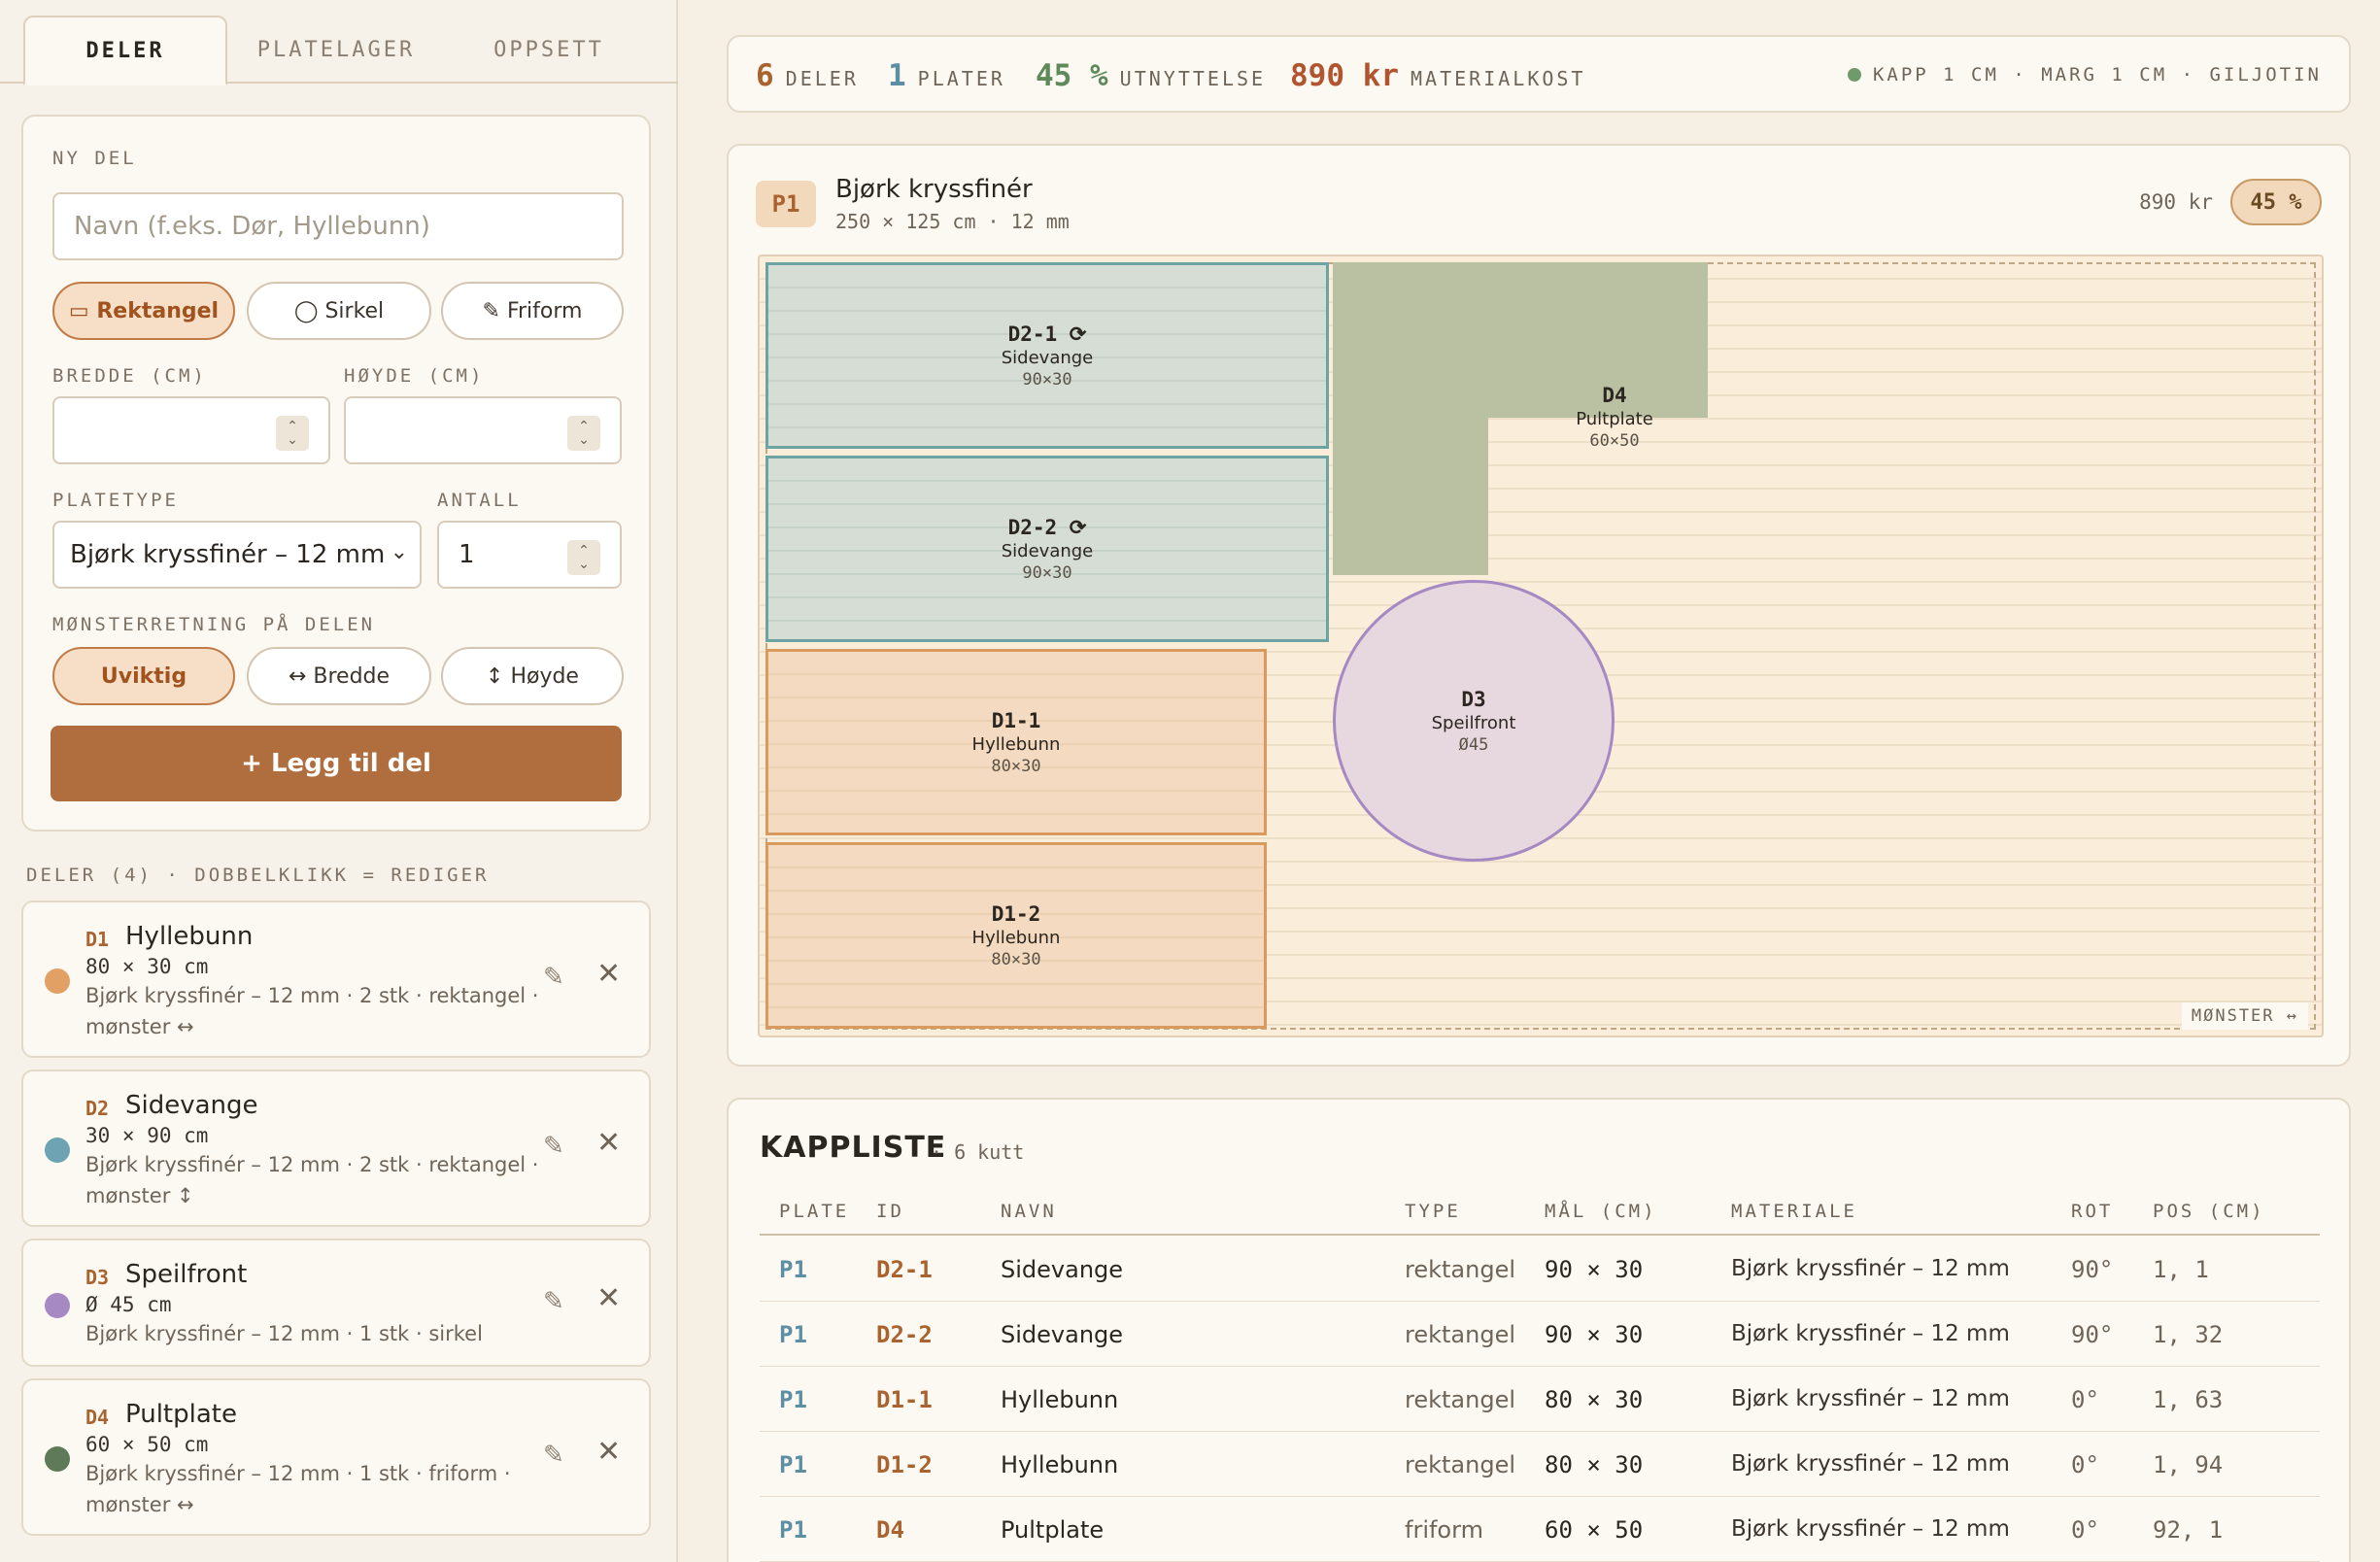 The image size is (2380, 1562). Describe the element at coordinates (2176, 202) in the screenshot. I see `sheet-cost: 890 kr` at that location.